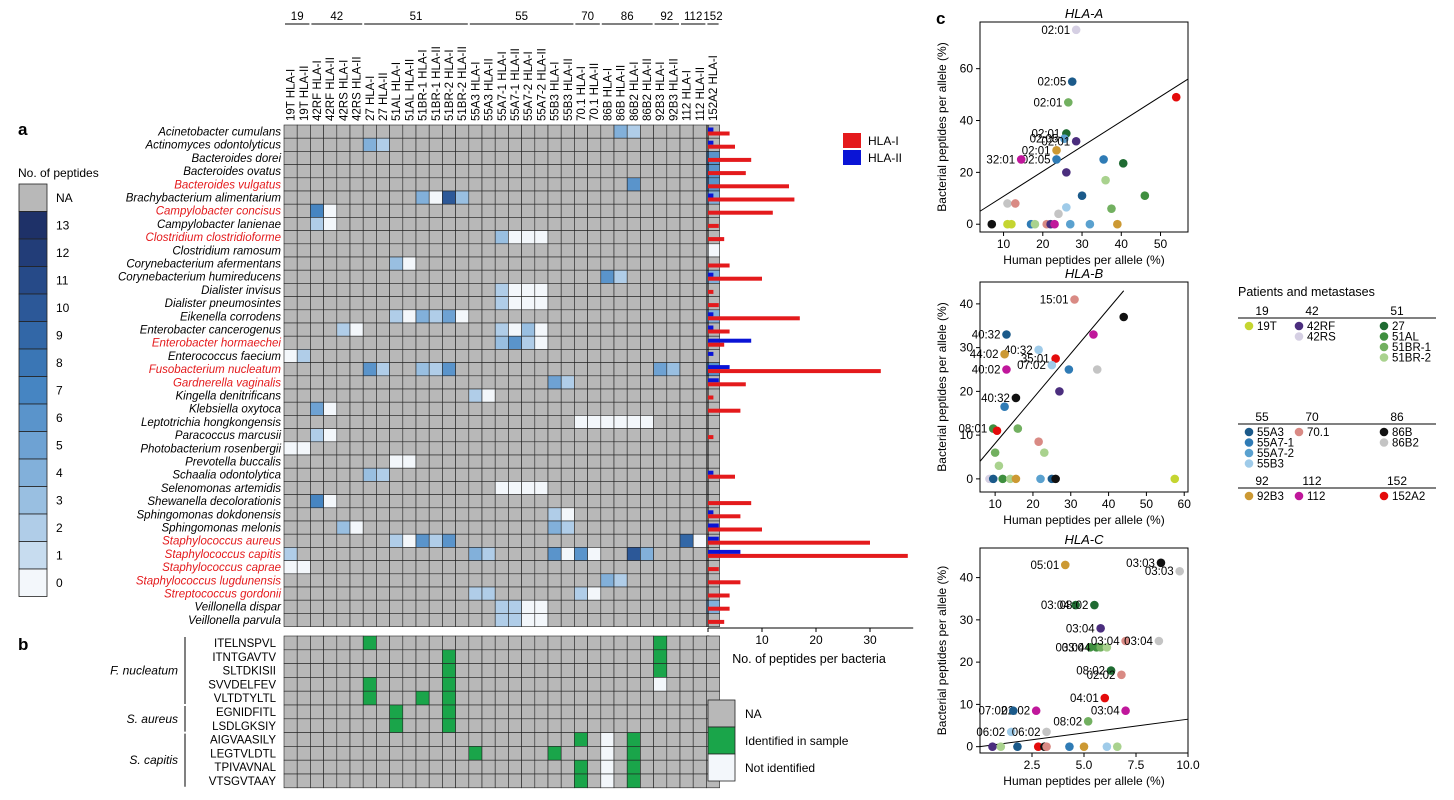 This screenshot has height=800, width=1454. I want to click on y-tick-label: 60, so click(967, 69).